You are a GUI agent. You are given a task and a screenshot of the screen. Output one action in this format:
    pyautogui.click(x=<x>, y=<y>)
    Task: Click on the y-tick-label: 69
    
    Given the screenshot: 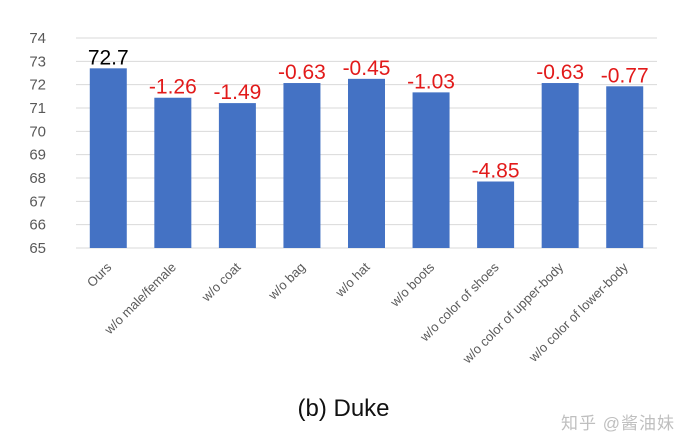 What is the action you would take?
    pyautogui.click(x=37, y=155)
    